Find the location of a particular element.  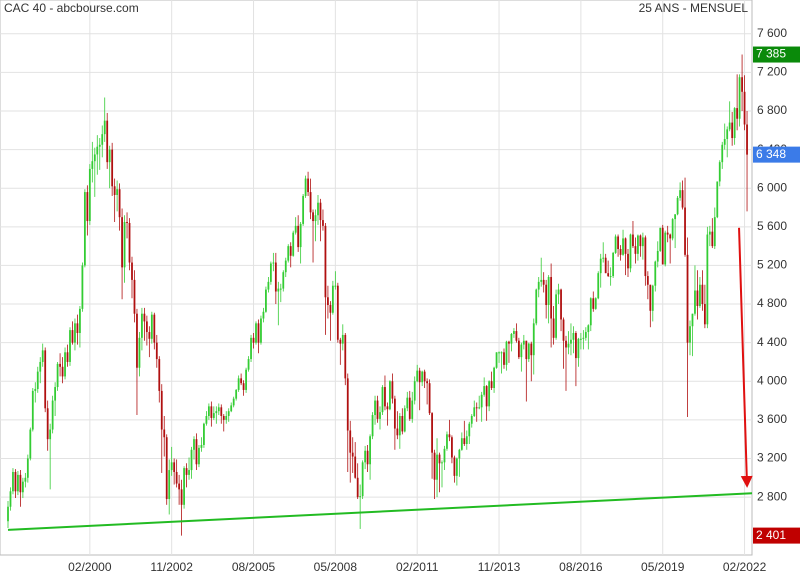

chart-title: CAC 40 - abcbourse.com is located at coordinates (71, 8).